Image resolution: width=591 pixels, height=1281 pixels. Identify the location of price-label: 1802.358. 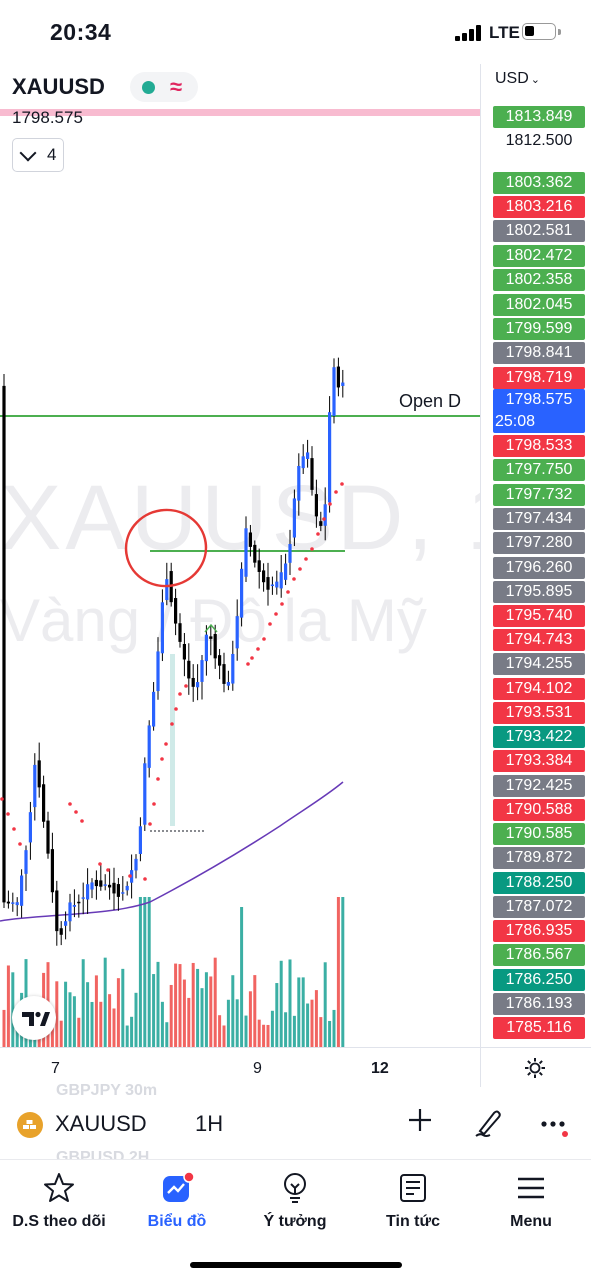
(539, 280).